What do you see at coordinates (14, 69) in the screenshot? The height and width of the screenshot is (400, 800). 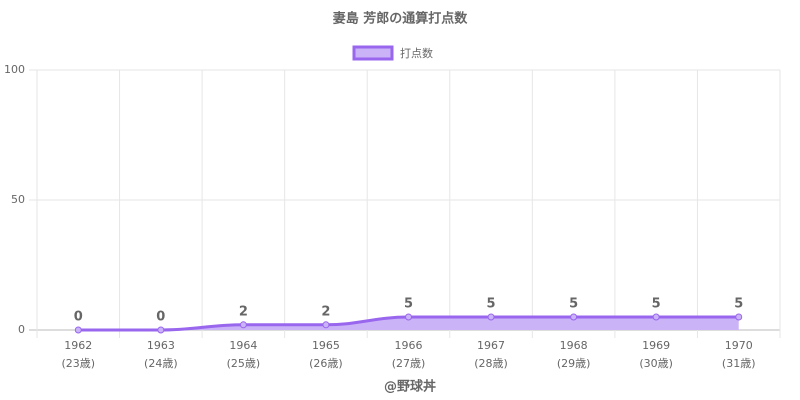 I see `y-tick-label: 100` at bounding box center [14, 69].